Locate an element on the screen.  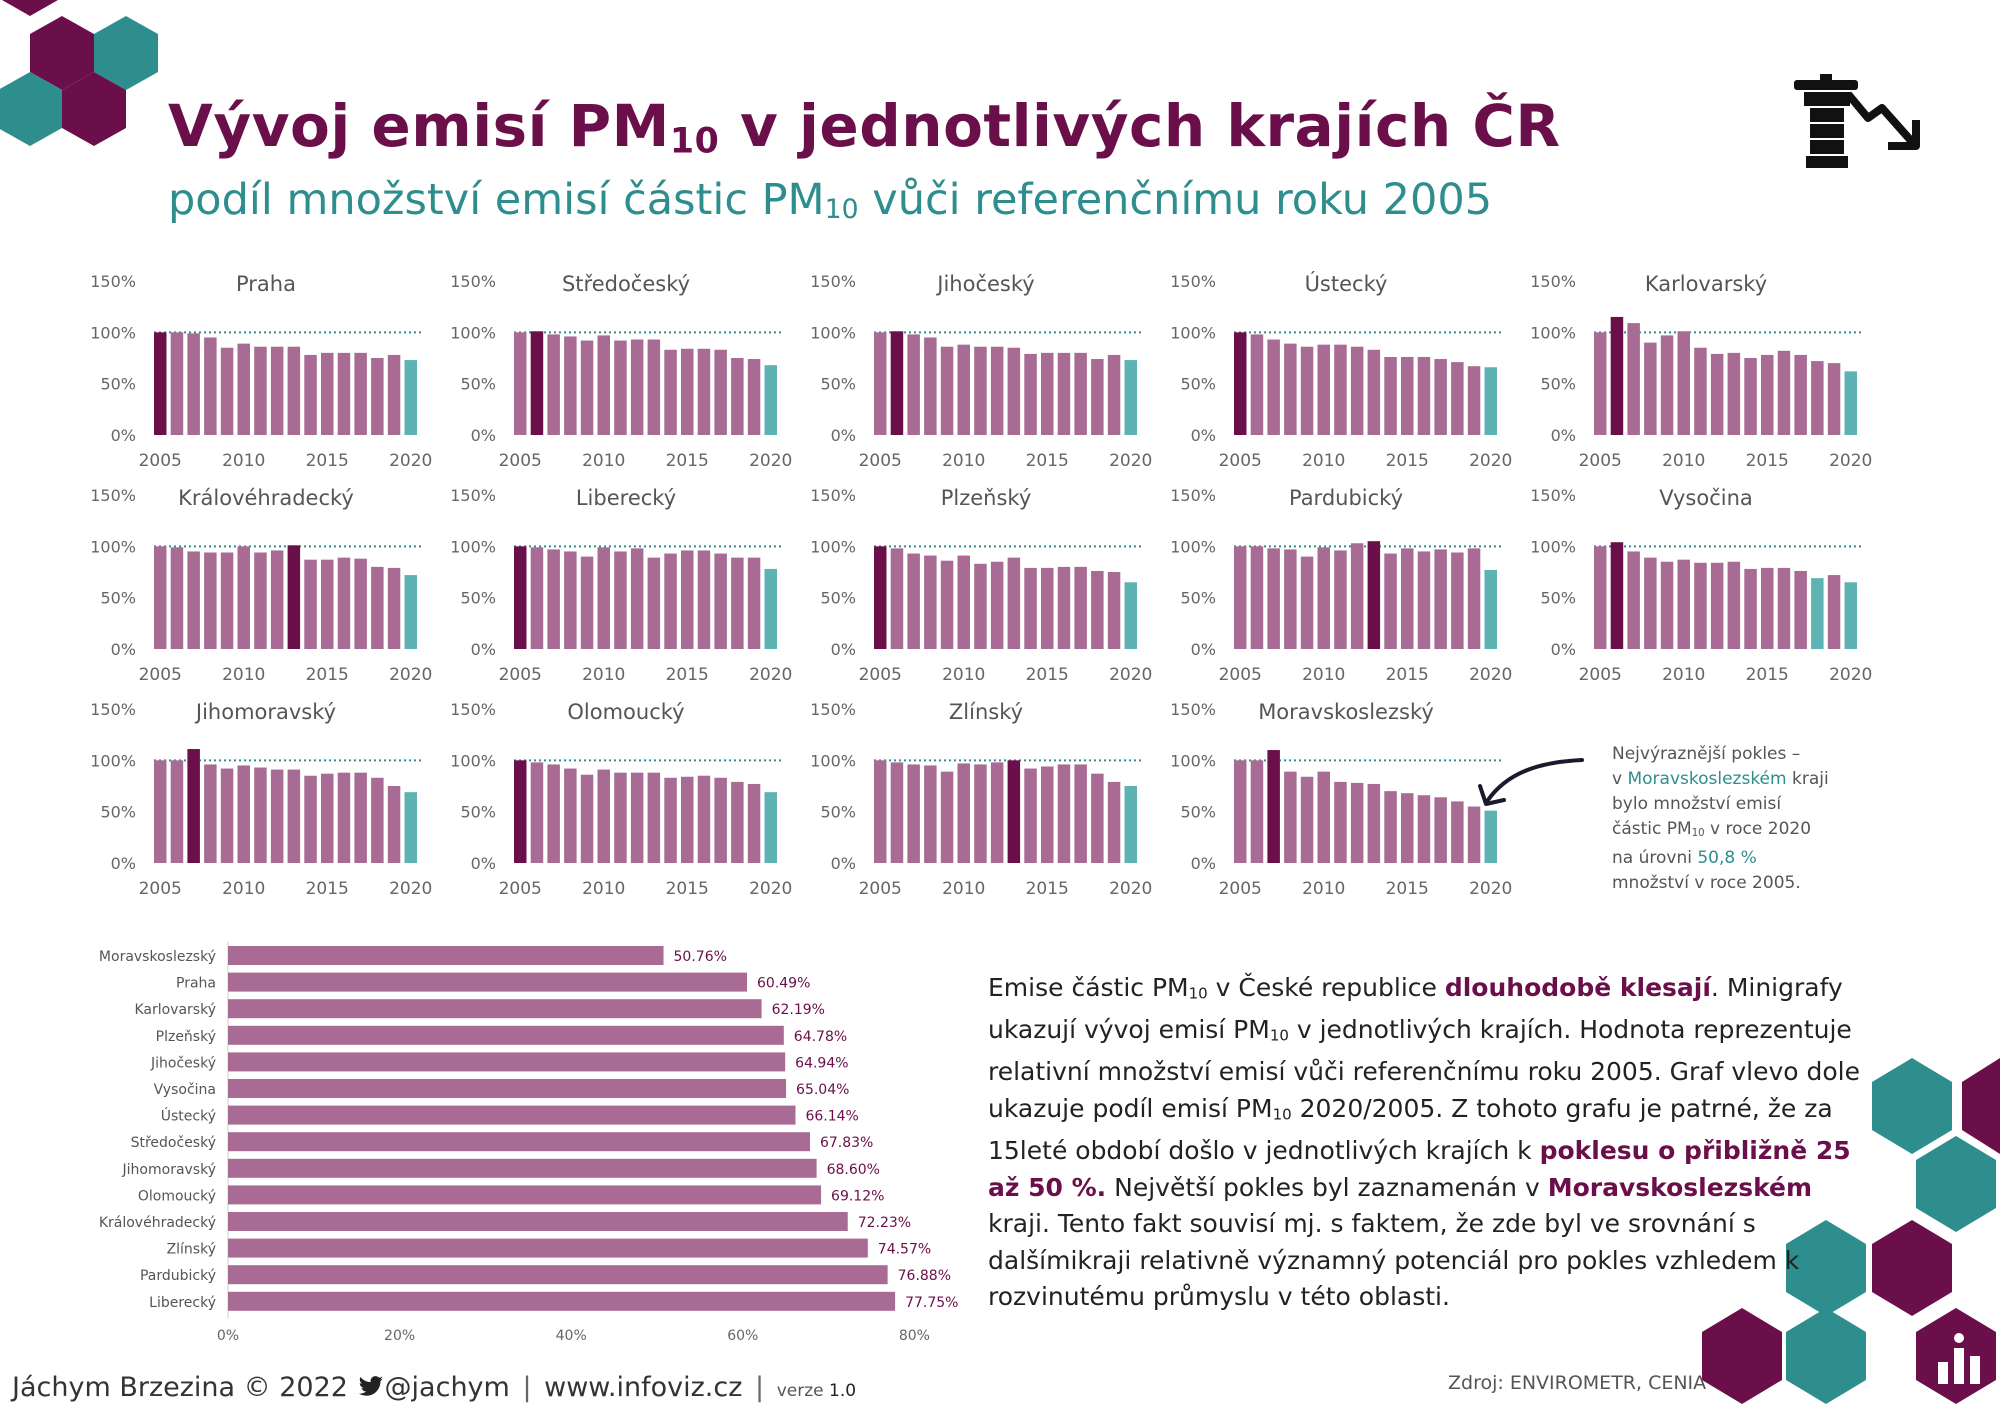
mini-bar-2019 is located at coordinates (1834, 612).